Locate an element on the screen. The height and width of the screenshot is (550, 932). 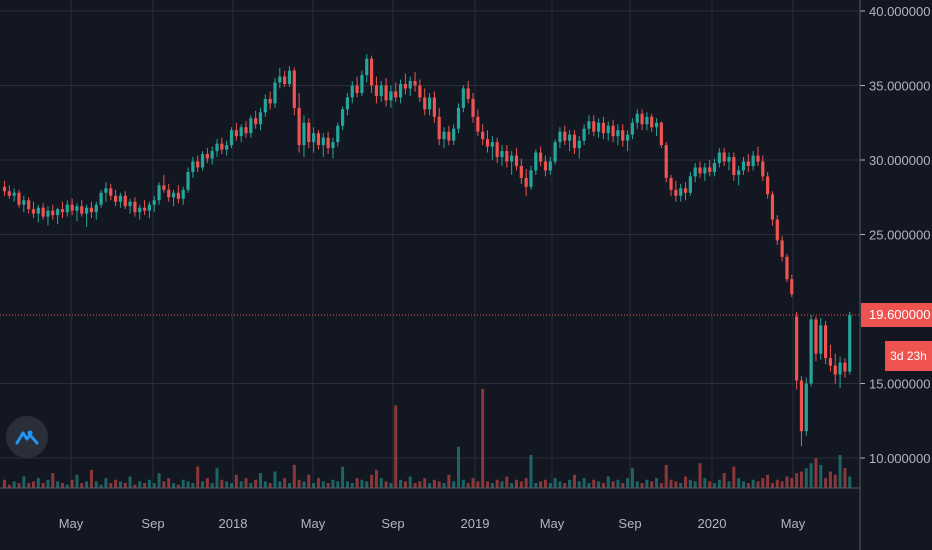
y-tick-label: 25.000000 is located at coordinates (899, 235).